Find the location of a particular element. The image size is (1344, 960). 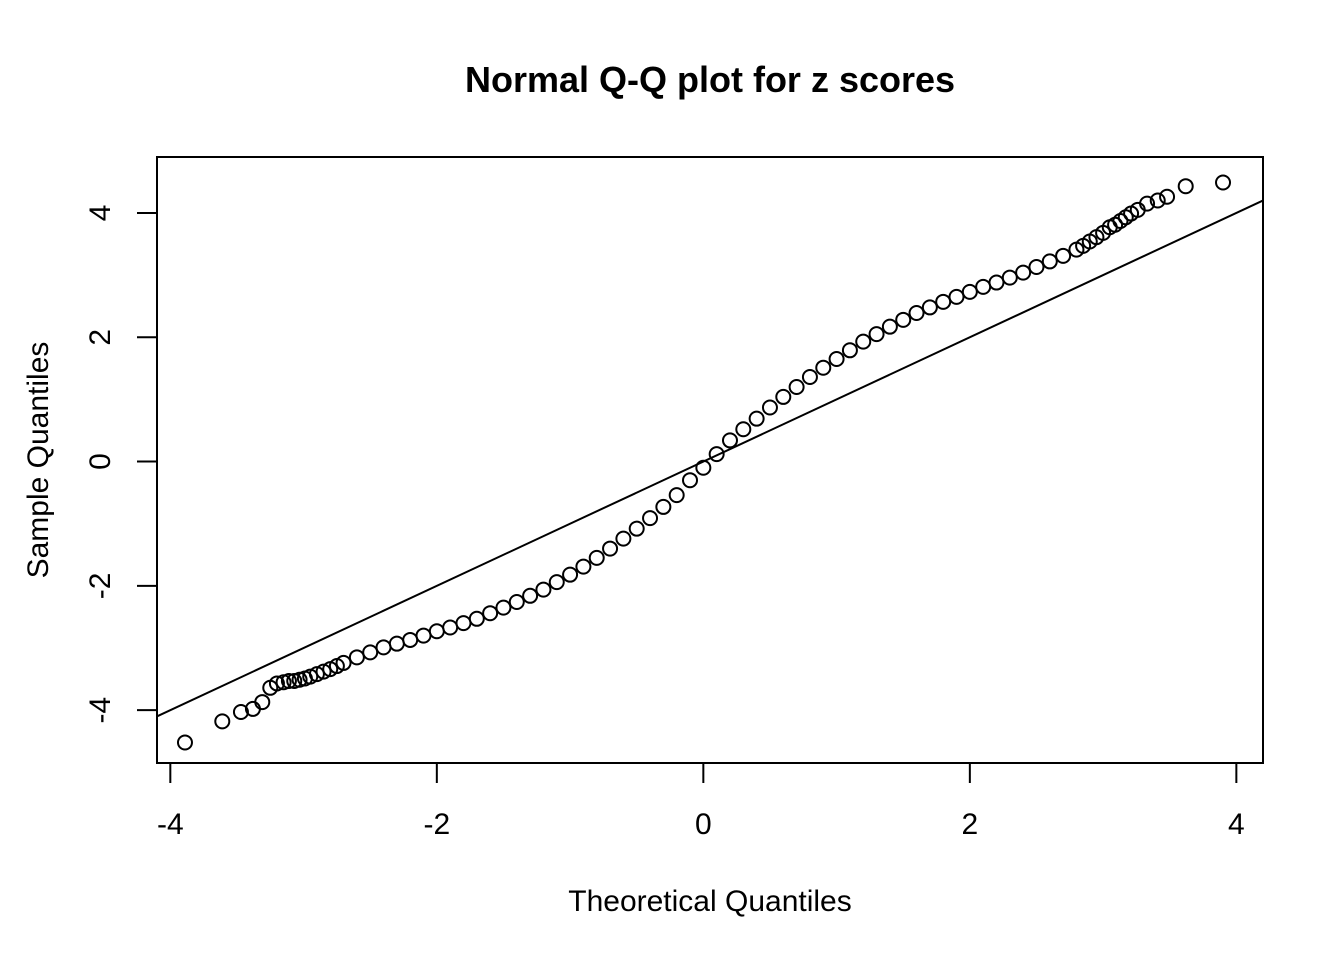

x-tick-label: -2 is located at coordinates (436, 824).